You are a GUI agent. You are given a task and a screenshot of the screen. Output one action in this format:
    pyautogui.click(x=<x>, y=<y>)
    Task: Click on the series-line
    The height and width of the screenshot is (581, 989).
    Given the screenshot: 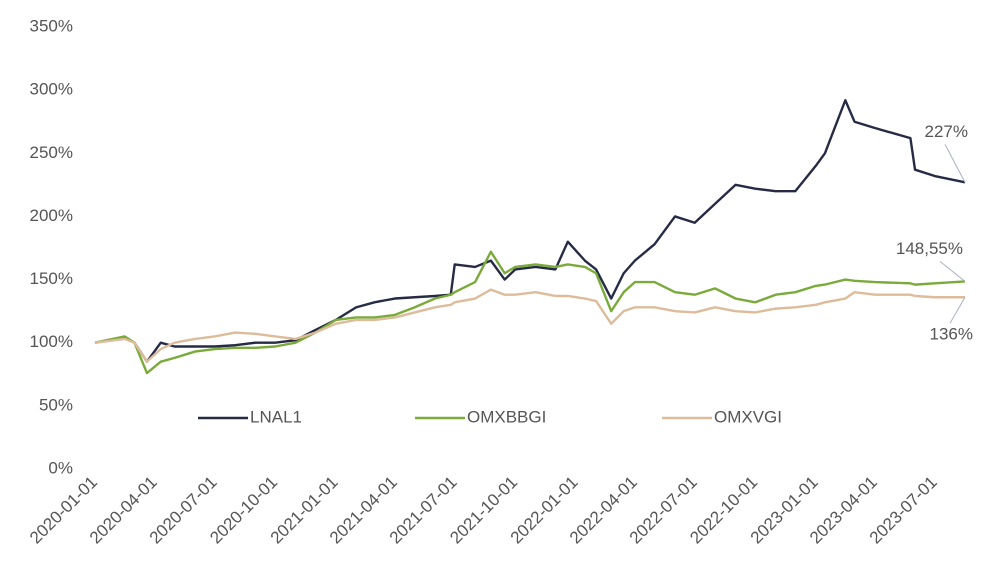 What is the action you would take?
    pyautogui.click(x=529, y=325)
    